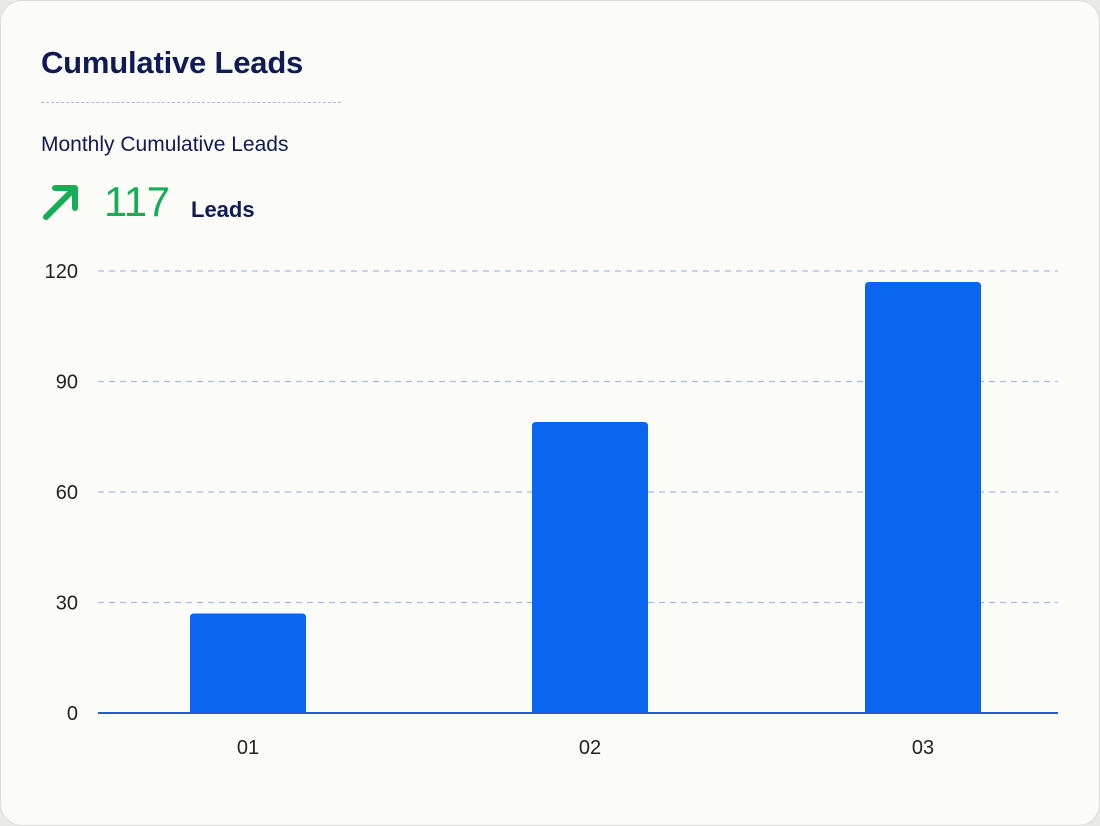 The image size is (1100, 826). I want to click on card-title: Cumulative Leads, so click(172, 62).